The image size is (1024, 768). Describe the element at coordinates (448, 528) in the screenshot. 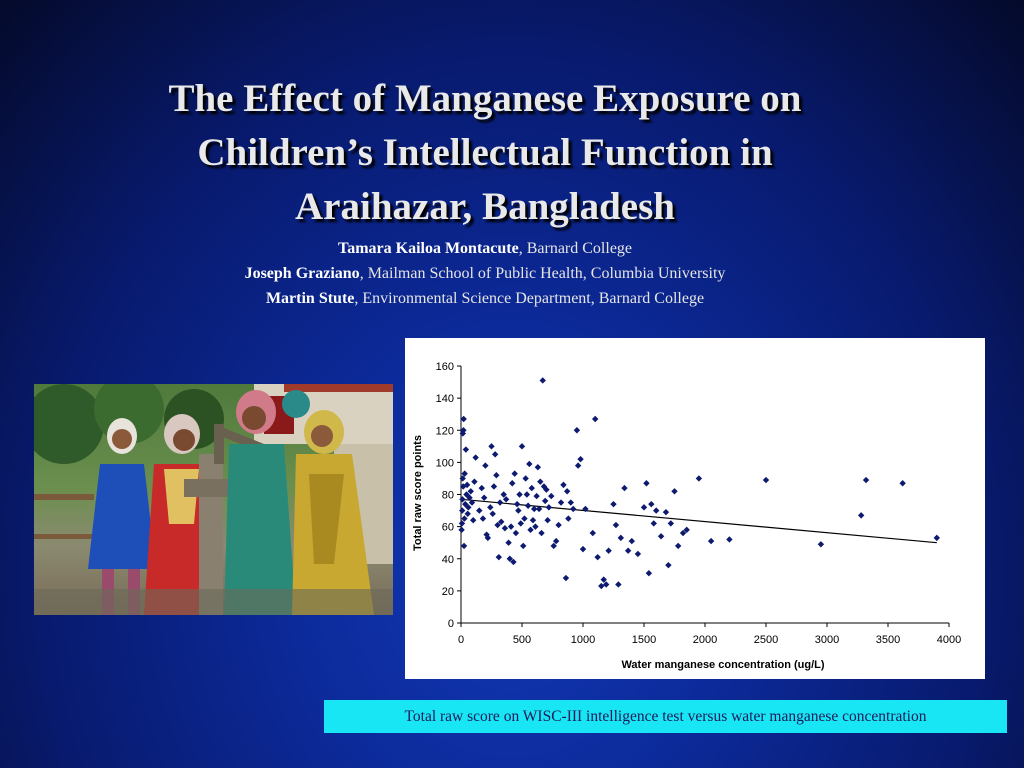

I see `y-tick-label: 60` at that location.